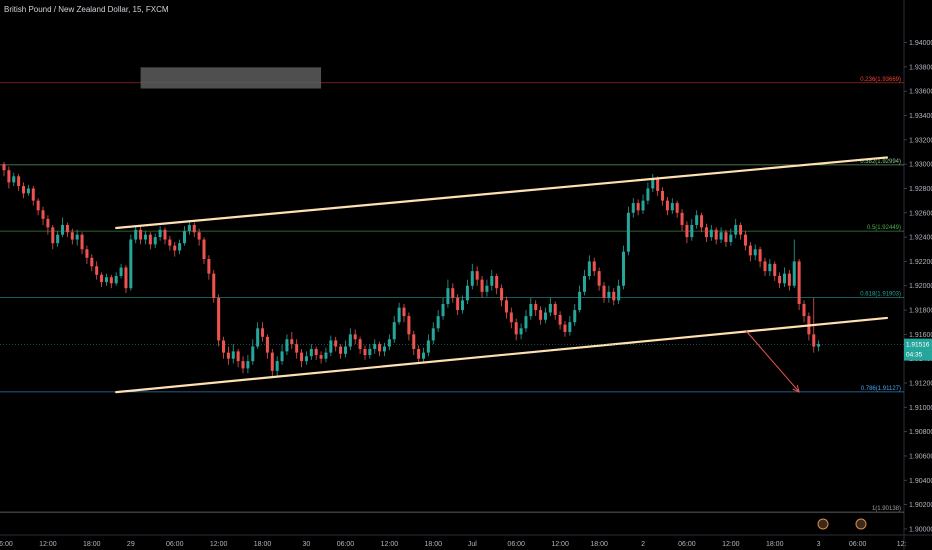 This screenshot has height=550, width=932. I want to click on price-tick-label: 1.92000, so click(920, 286).